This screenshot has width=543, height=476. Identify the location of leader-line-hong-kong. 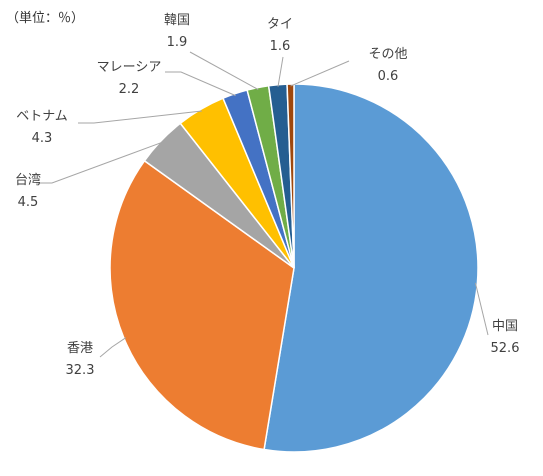
(113, 347).